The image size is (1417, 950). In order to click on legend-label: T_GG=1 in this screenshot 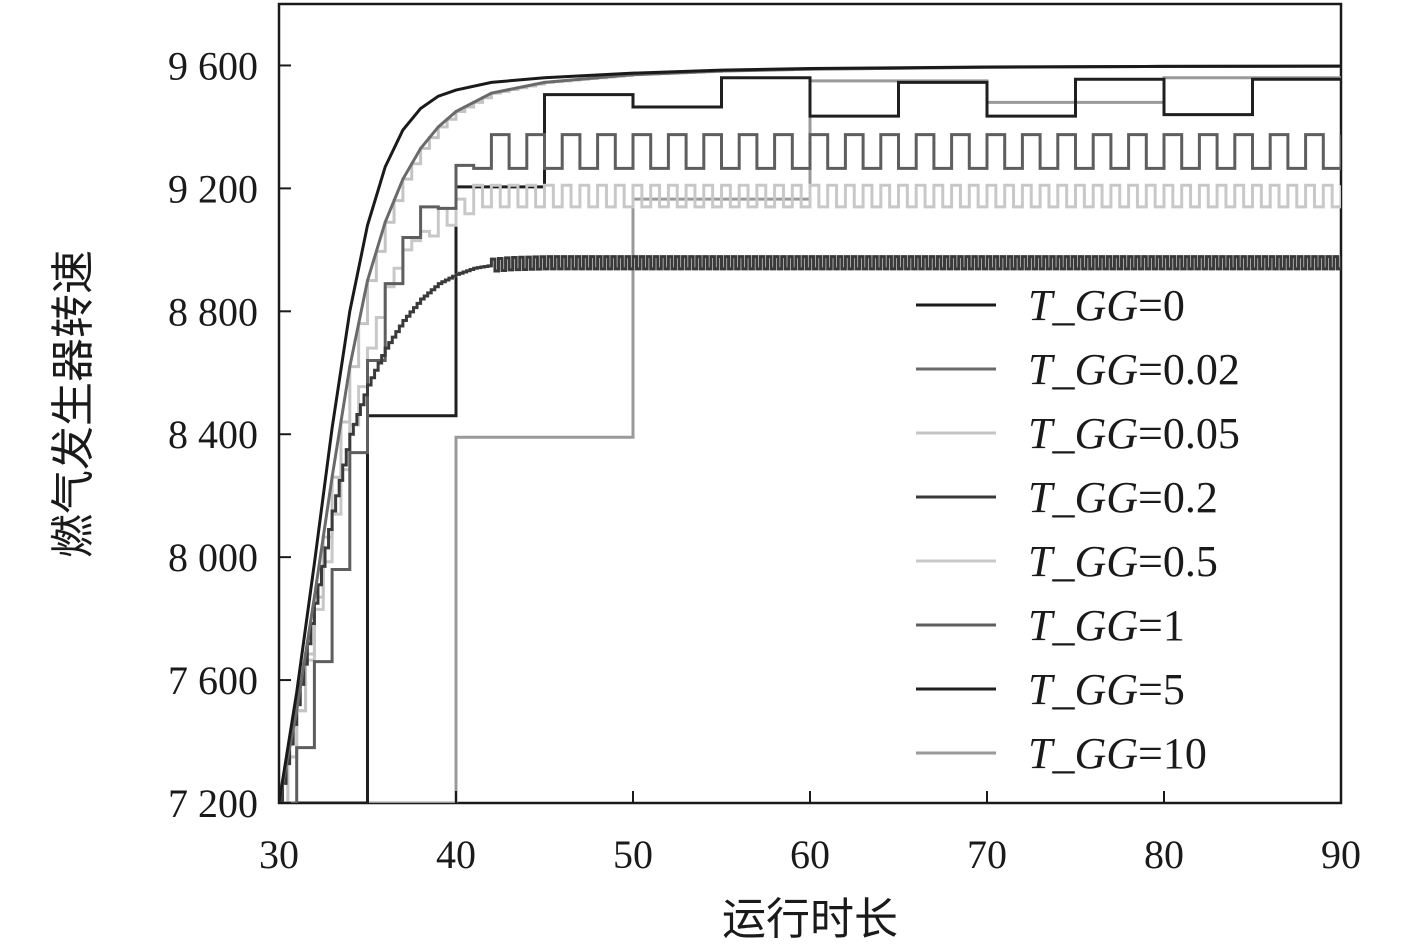, I will do `click(1106, 625)`.